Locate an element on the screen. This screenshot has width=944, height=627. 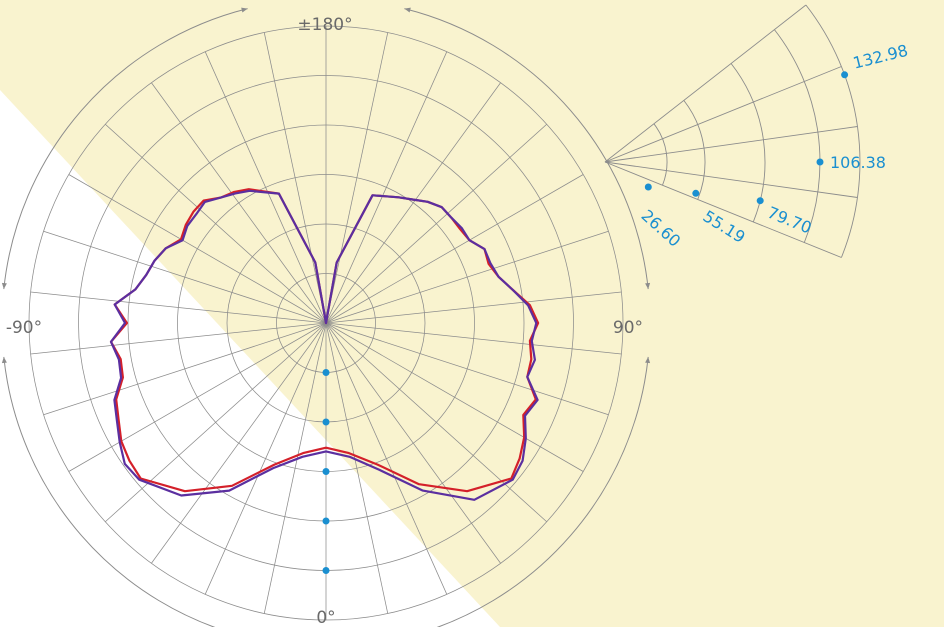
angle-label: -90° is located at coordinates (24, 328).